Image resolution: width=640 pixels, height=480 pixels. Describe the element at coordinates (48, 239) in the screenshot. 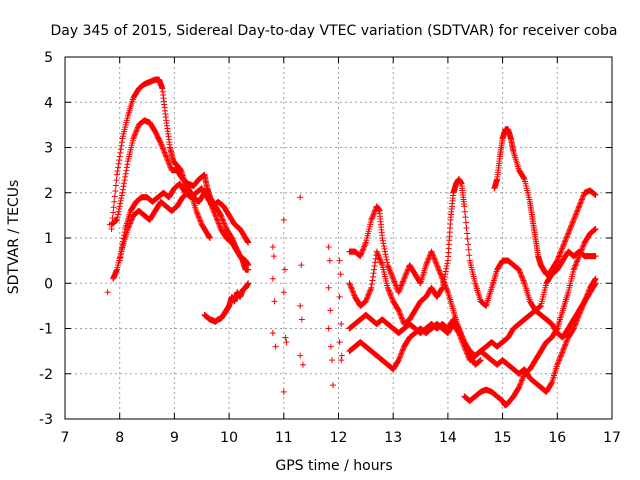

I see `y-tick-label: 1` at that location.